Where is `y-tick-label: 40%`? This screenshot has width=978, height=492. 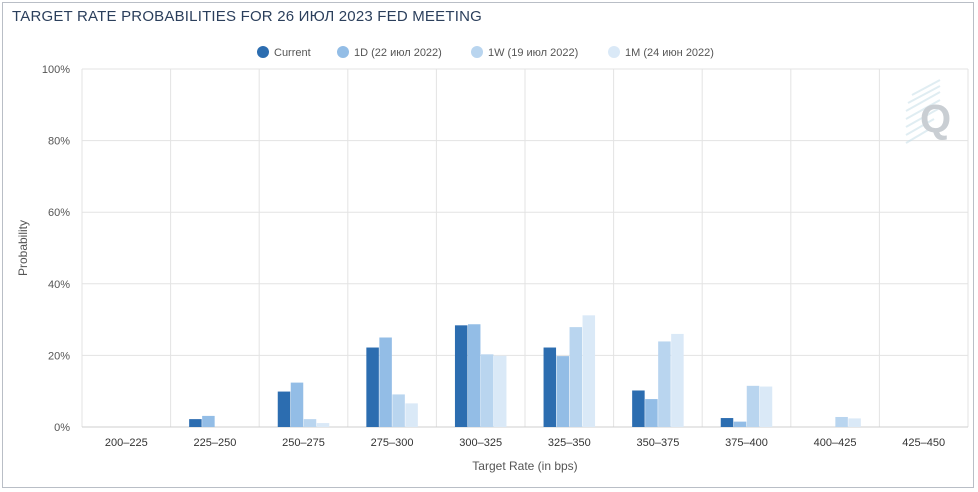 y-tick-label: 40% is located at coordinates (59, 285).